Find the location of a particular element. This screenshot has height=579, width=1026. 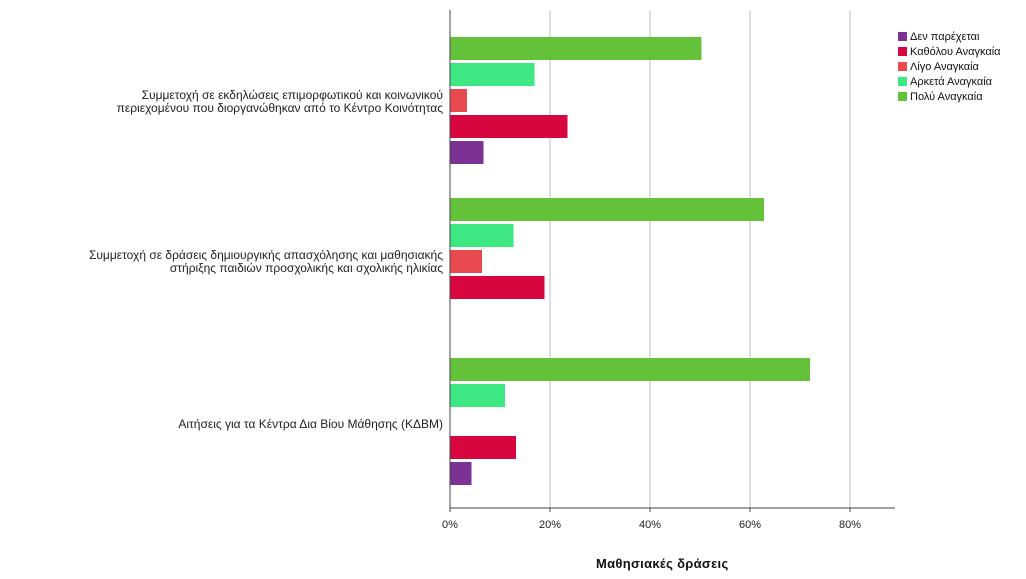

legend-item: Αρκετά Αναγκαία is located at coordinates (949, 81).